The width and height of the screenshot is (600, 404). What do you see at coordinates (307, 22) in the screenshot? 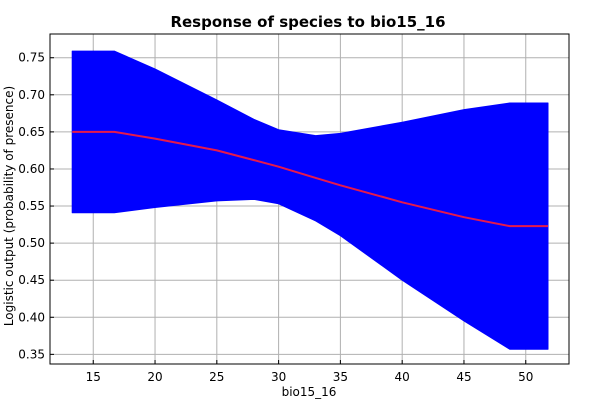
I see `chart-title: Response of species to bio15_16` at bounding box center [307, 22].